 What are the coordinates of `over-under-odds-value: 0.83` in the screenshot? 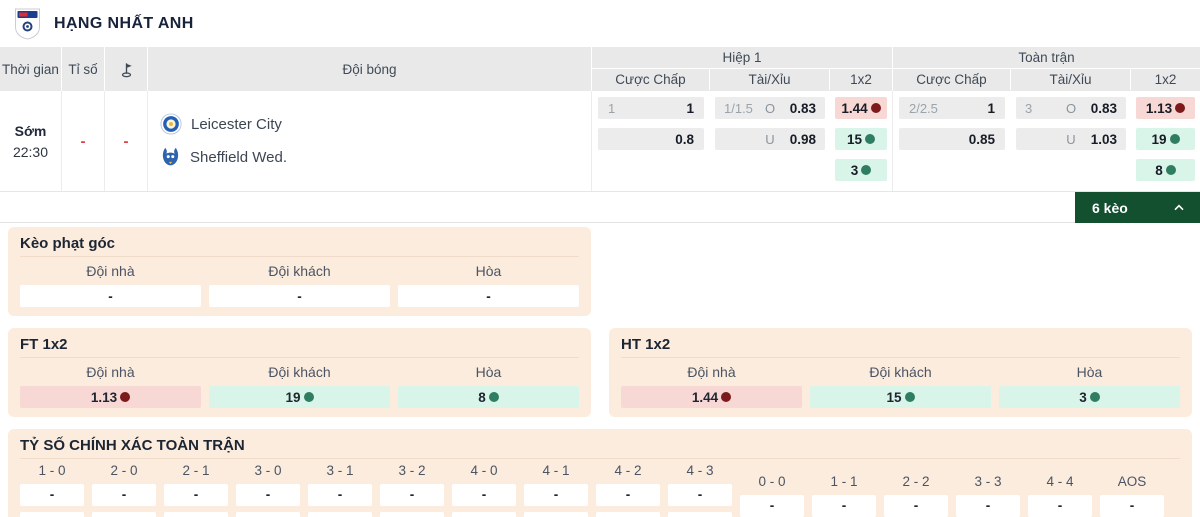 It's located at (802, 108).